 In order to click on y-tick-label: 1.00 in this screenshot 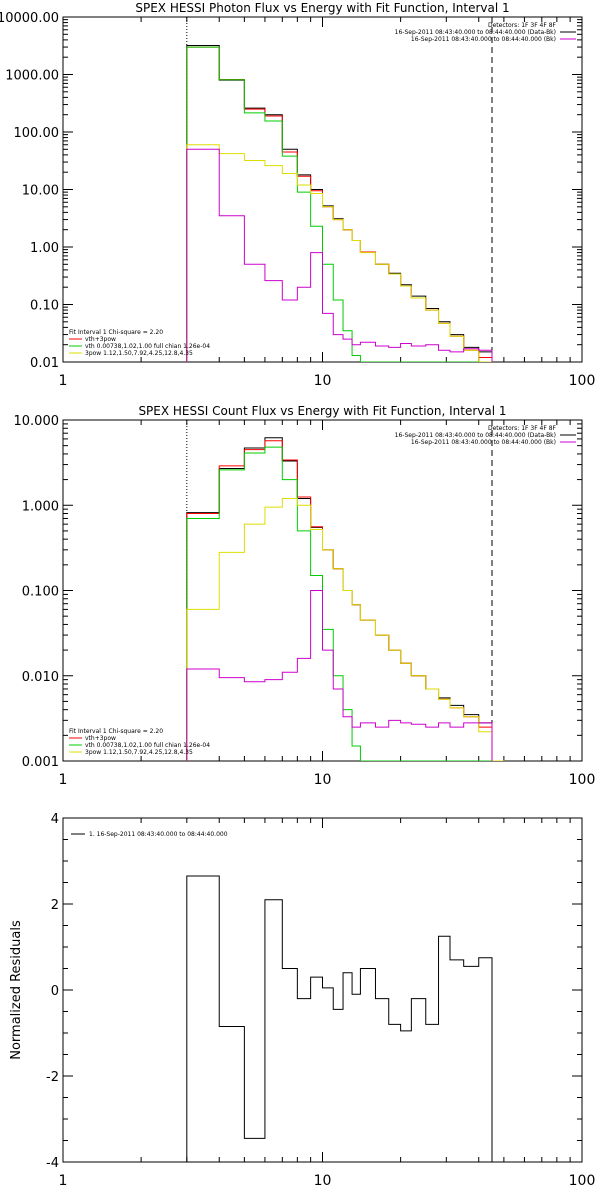, I will do `click(44, 248)`.